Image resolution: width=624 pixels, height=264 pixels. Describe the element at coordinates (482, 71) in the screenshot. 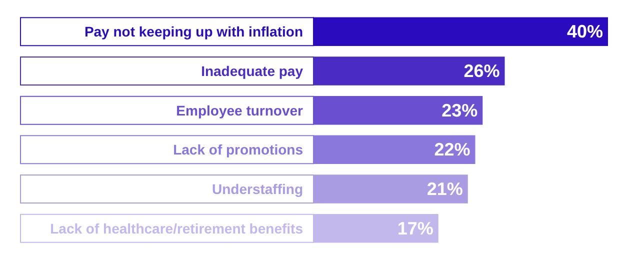

I see `data-label: 26%` at that location.